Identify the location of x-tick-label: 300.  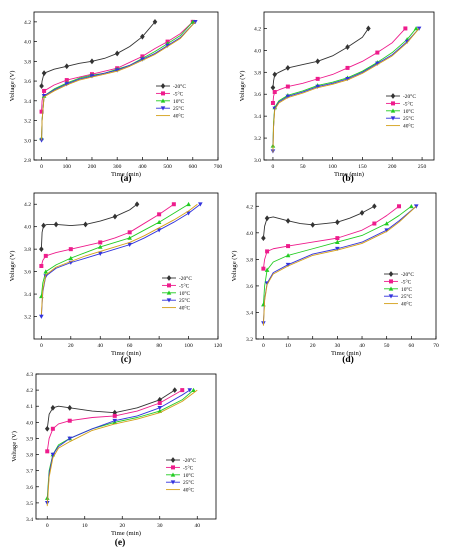
(117, 167).